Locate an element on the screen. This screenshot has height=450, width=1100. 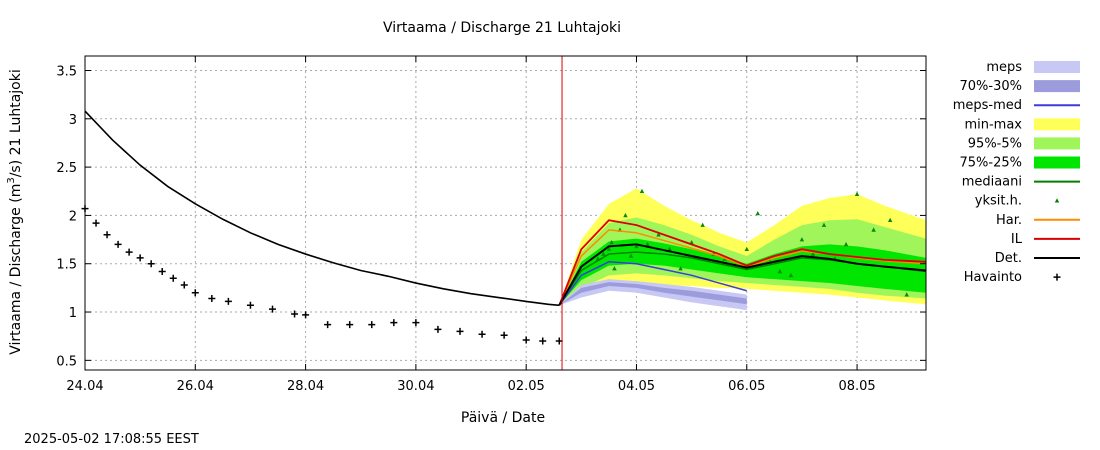
legend-label-0: meps is located at coordinates (1004, 67).